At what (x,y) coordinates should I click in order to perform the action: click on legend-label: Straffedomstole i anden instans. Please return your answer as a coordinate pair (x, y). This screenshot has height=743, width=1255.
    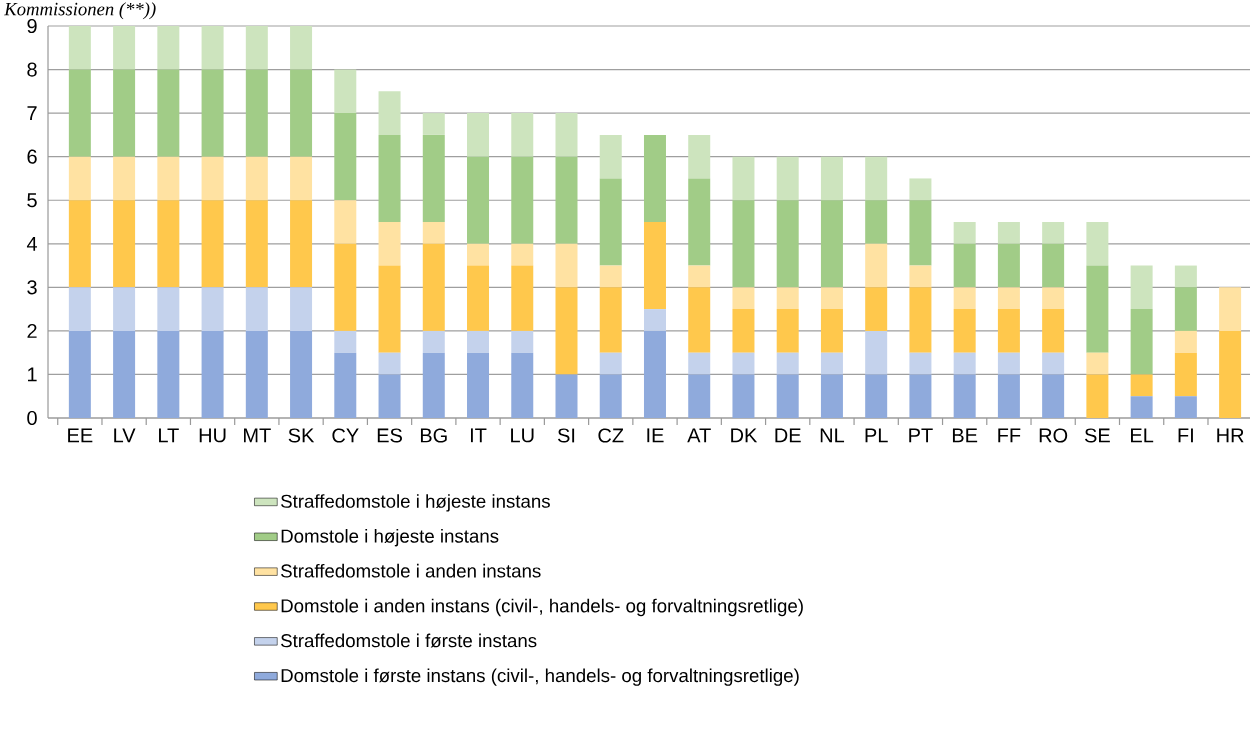
    Looking at the image, I should click on (411, 570).